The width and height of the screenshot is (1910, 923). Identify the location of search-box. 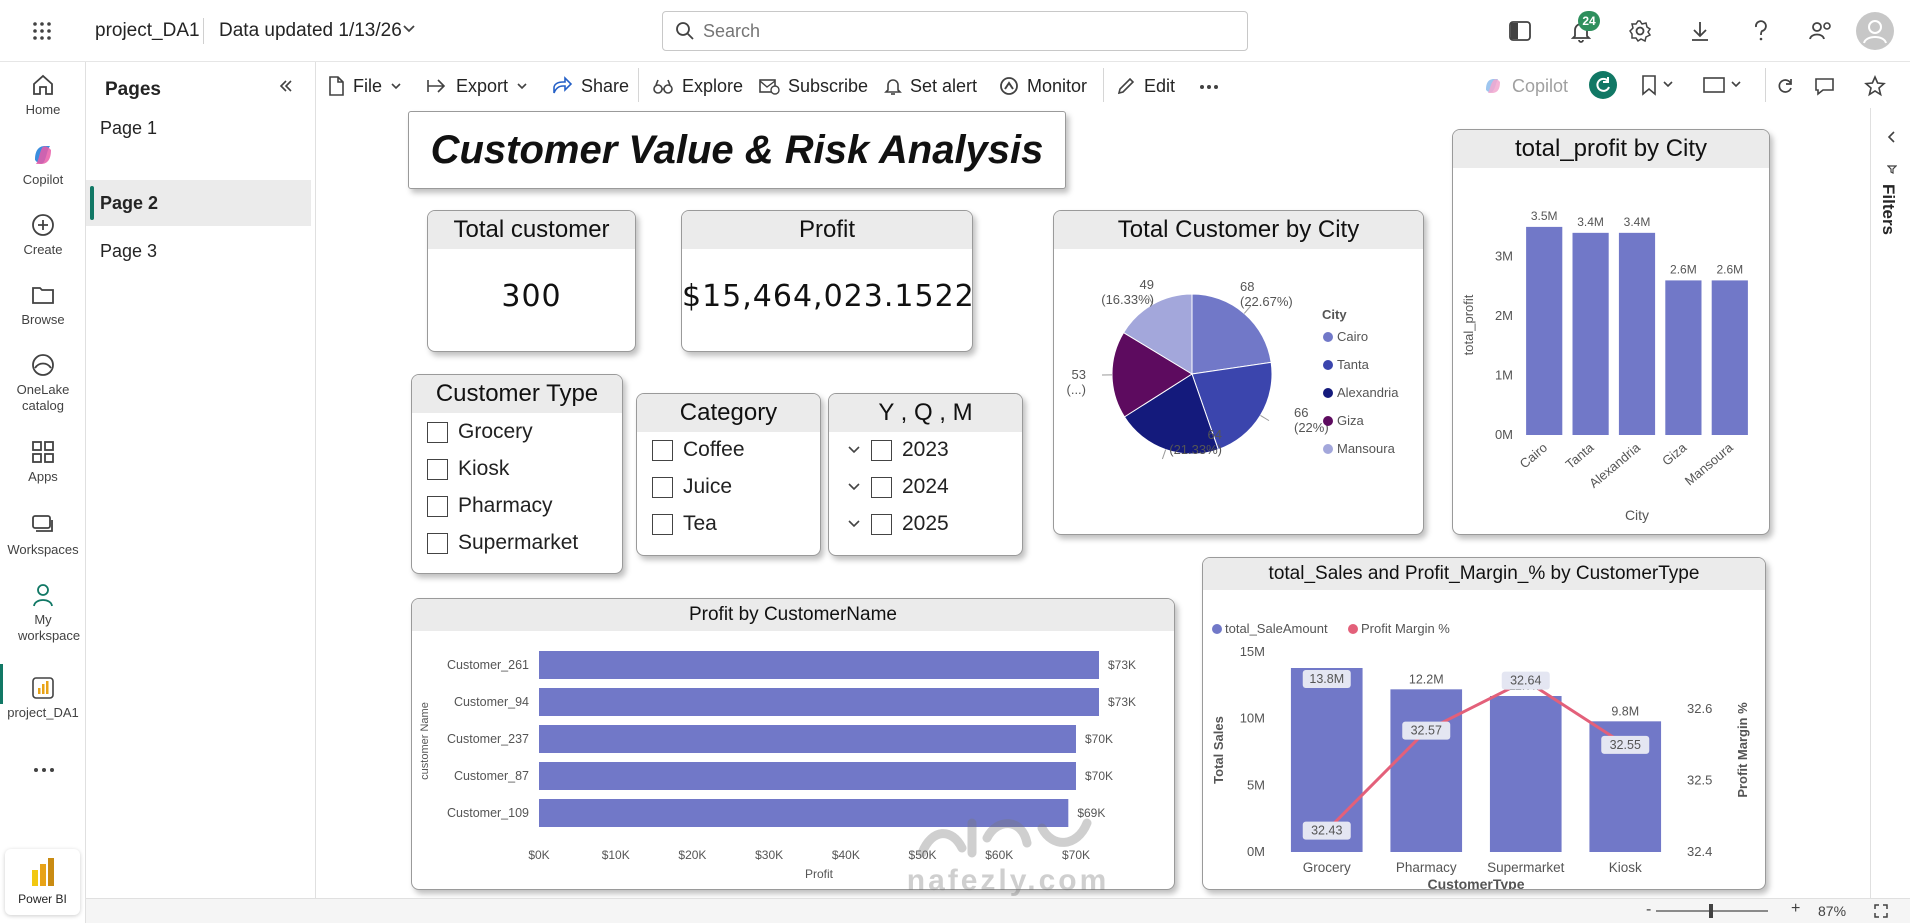
(955, 31).